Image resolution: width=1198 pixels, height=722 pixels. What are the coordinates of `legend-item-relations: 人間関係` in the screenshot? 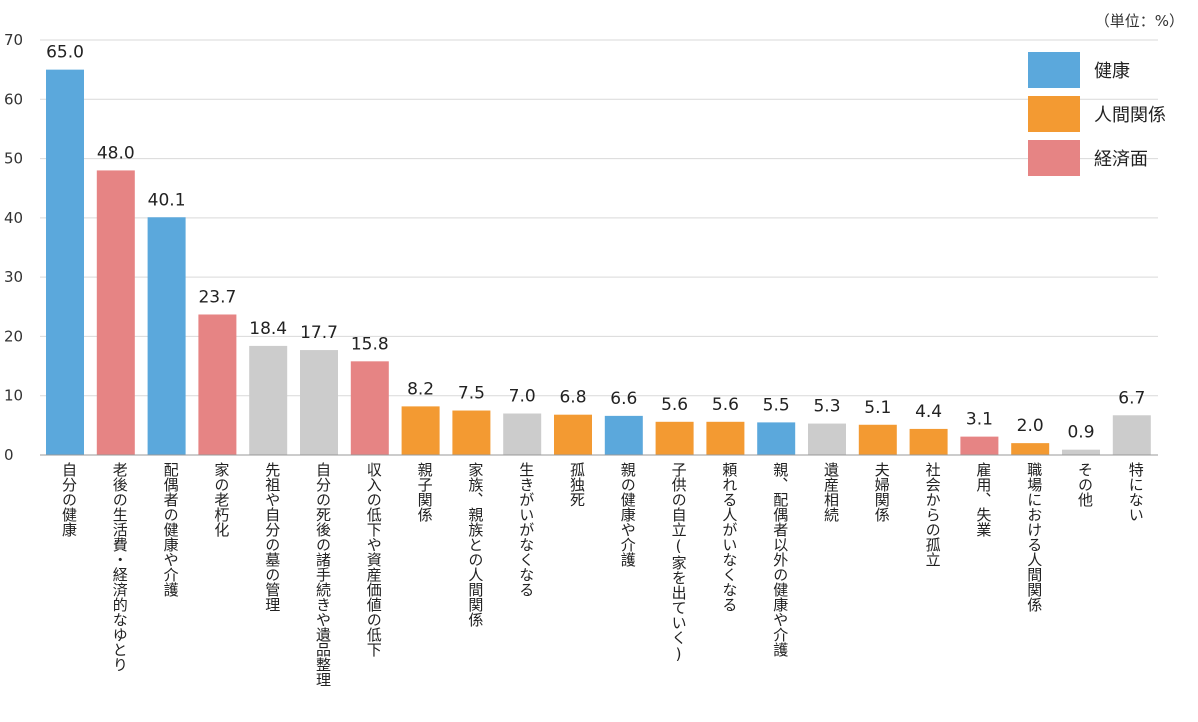 It's located at (1097, 114).